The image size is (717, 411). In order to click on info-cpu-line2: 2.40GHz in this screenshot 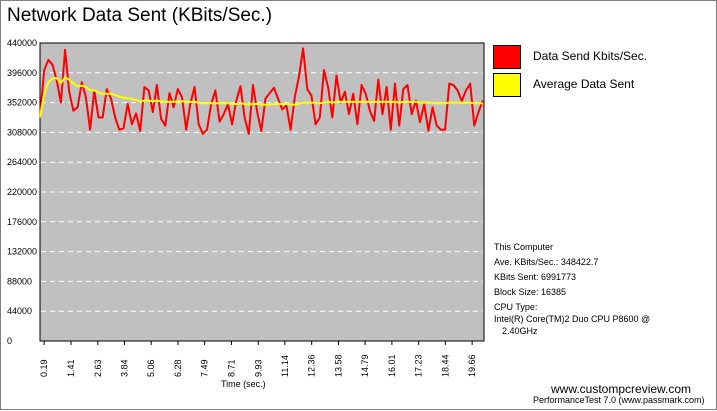, I will do `click(520, 331)`.